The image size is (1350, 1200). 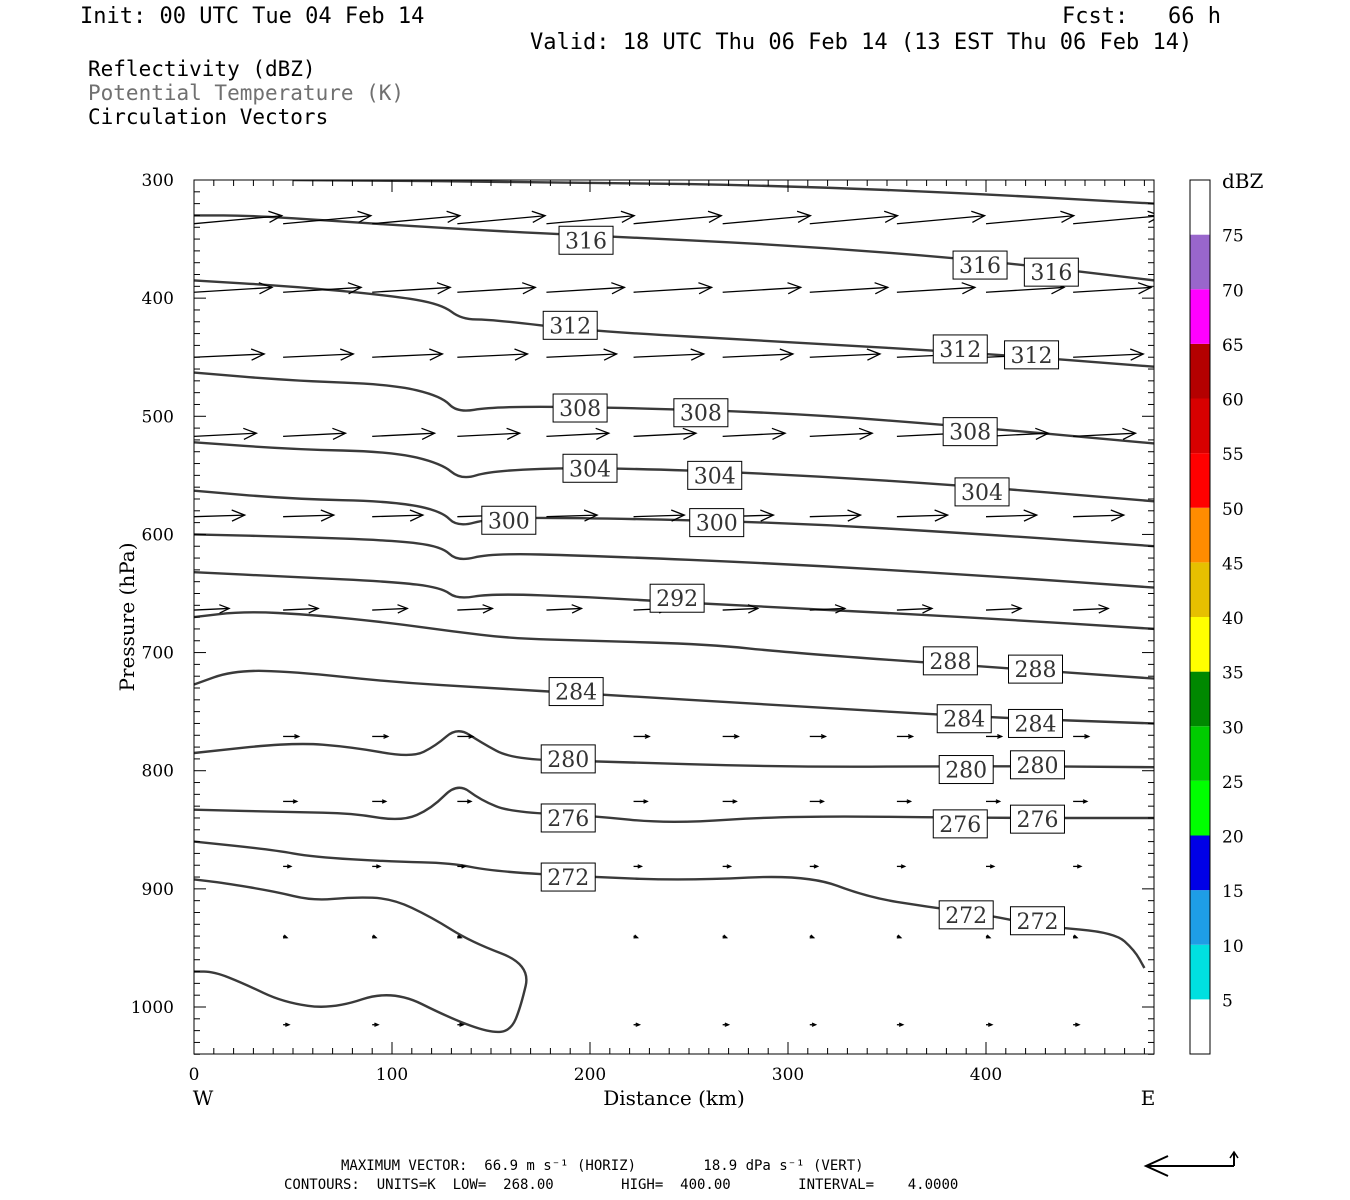 I want to click on contour-label: 288, so click(x=950, y=661).